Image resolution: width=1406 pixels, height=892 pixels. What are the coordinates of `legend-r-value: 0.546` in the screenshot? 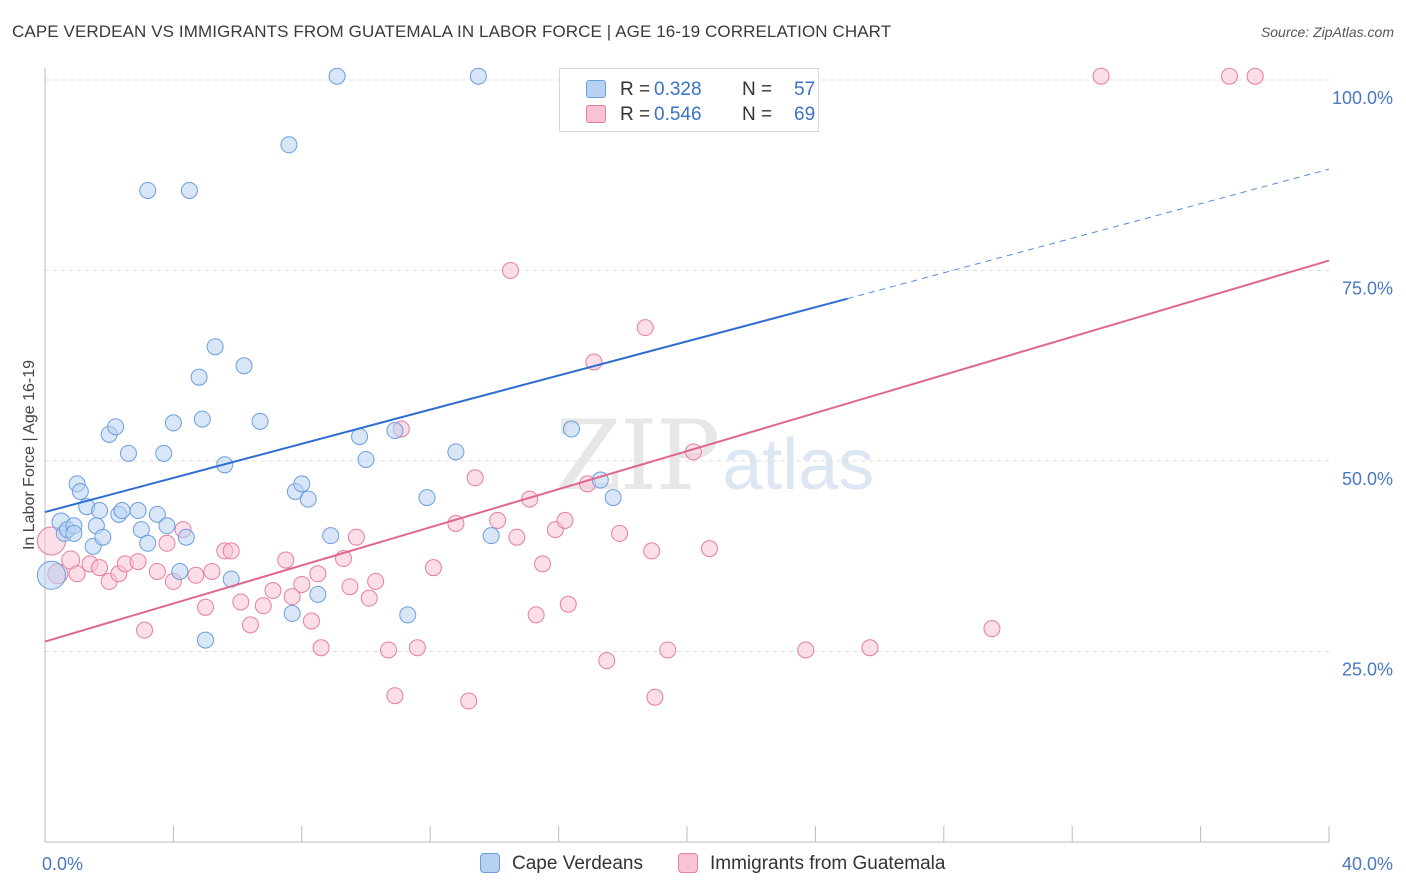 It's located at (678, 114).